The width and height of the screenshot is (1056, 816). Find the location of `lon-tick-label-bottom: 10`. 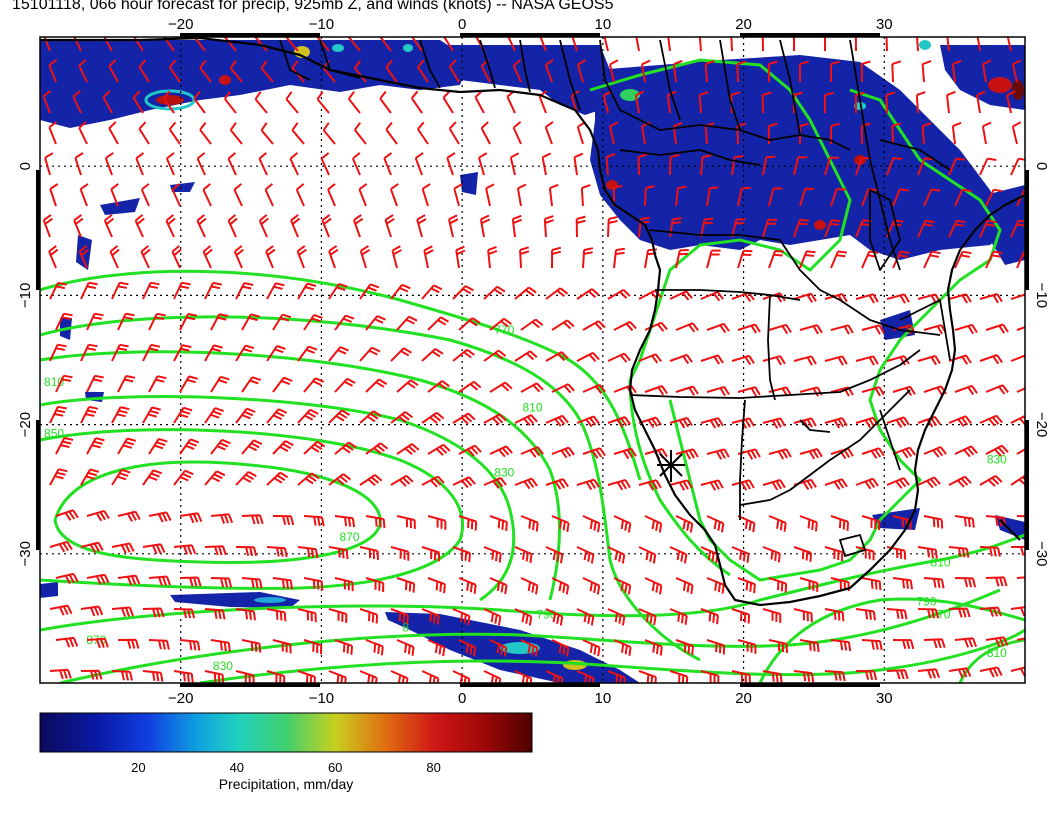

lon-tick-label-bottom: 10 is located at coordinates (603, 698).